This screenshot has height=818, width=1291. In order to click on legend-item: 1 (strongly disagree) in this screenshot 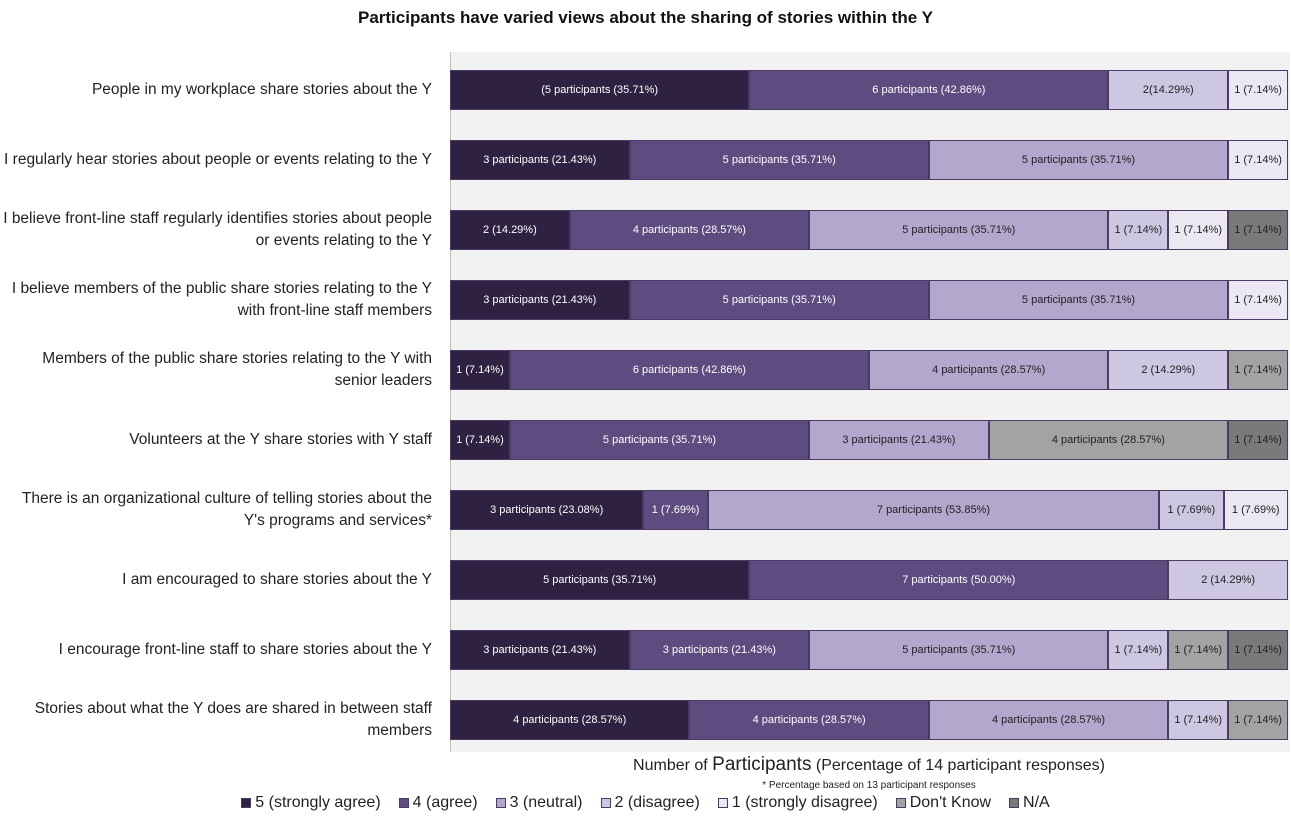, I will do `click(797, 803)`.